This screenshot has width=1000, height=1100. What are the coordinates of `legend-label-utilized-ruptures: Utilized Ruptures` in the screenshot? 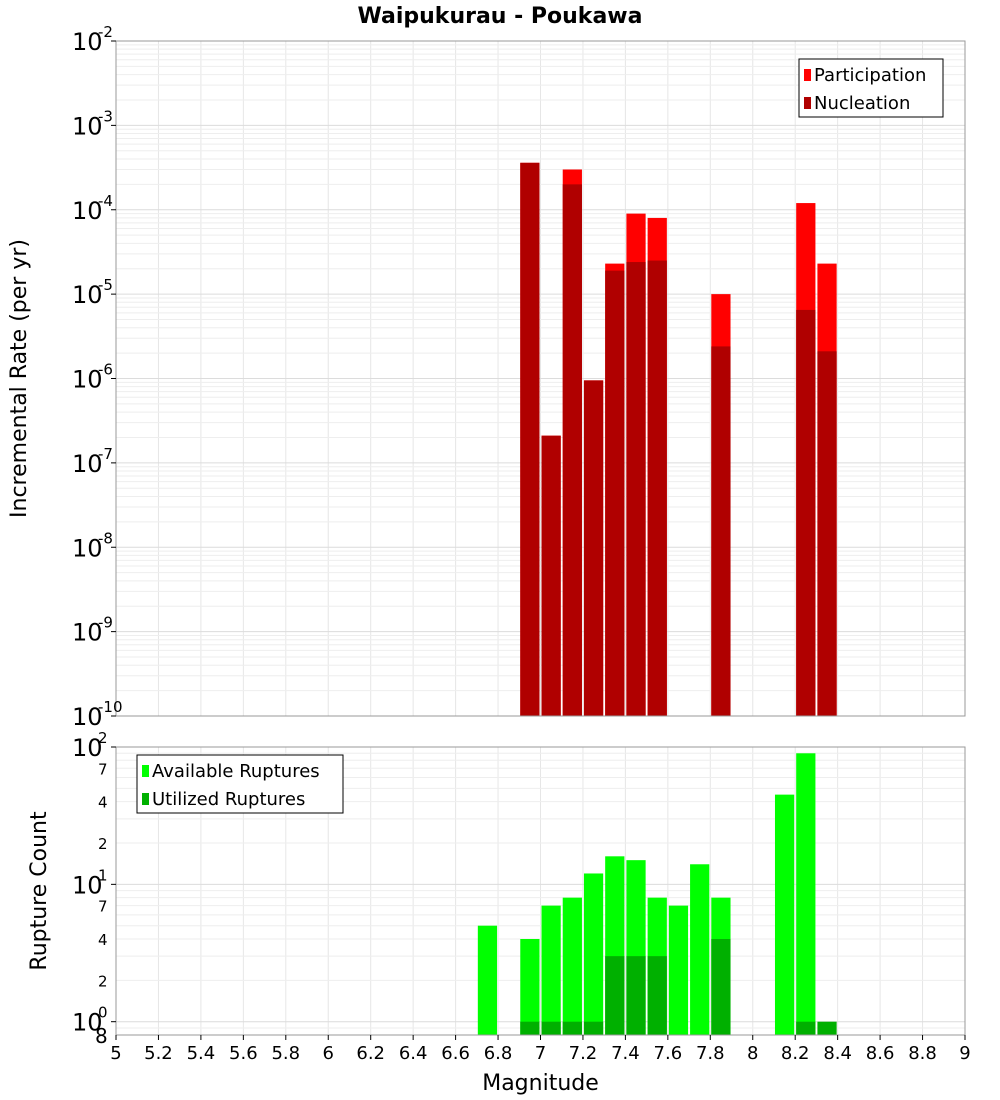 It's located at (228, 799).